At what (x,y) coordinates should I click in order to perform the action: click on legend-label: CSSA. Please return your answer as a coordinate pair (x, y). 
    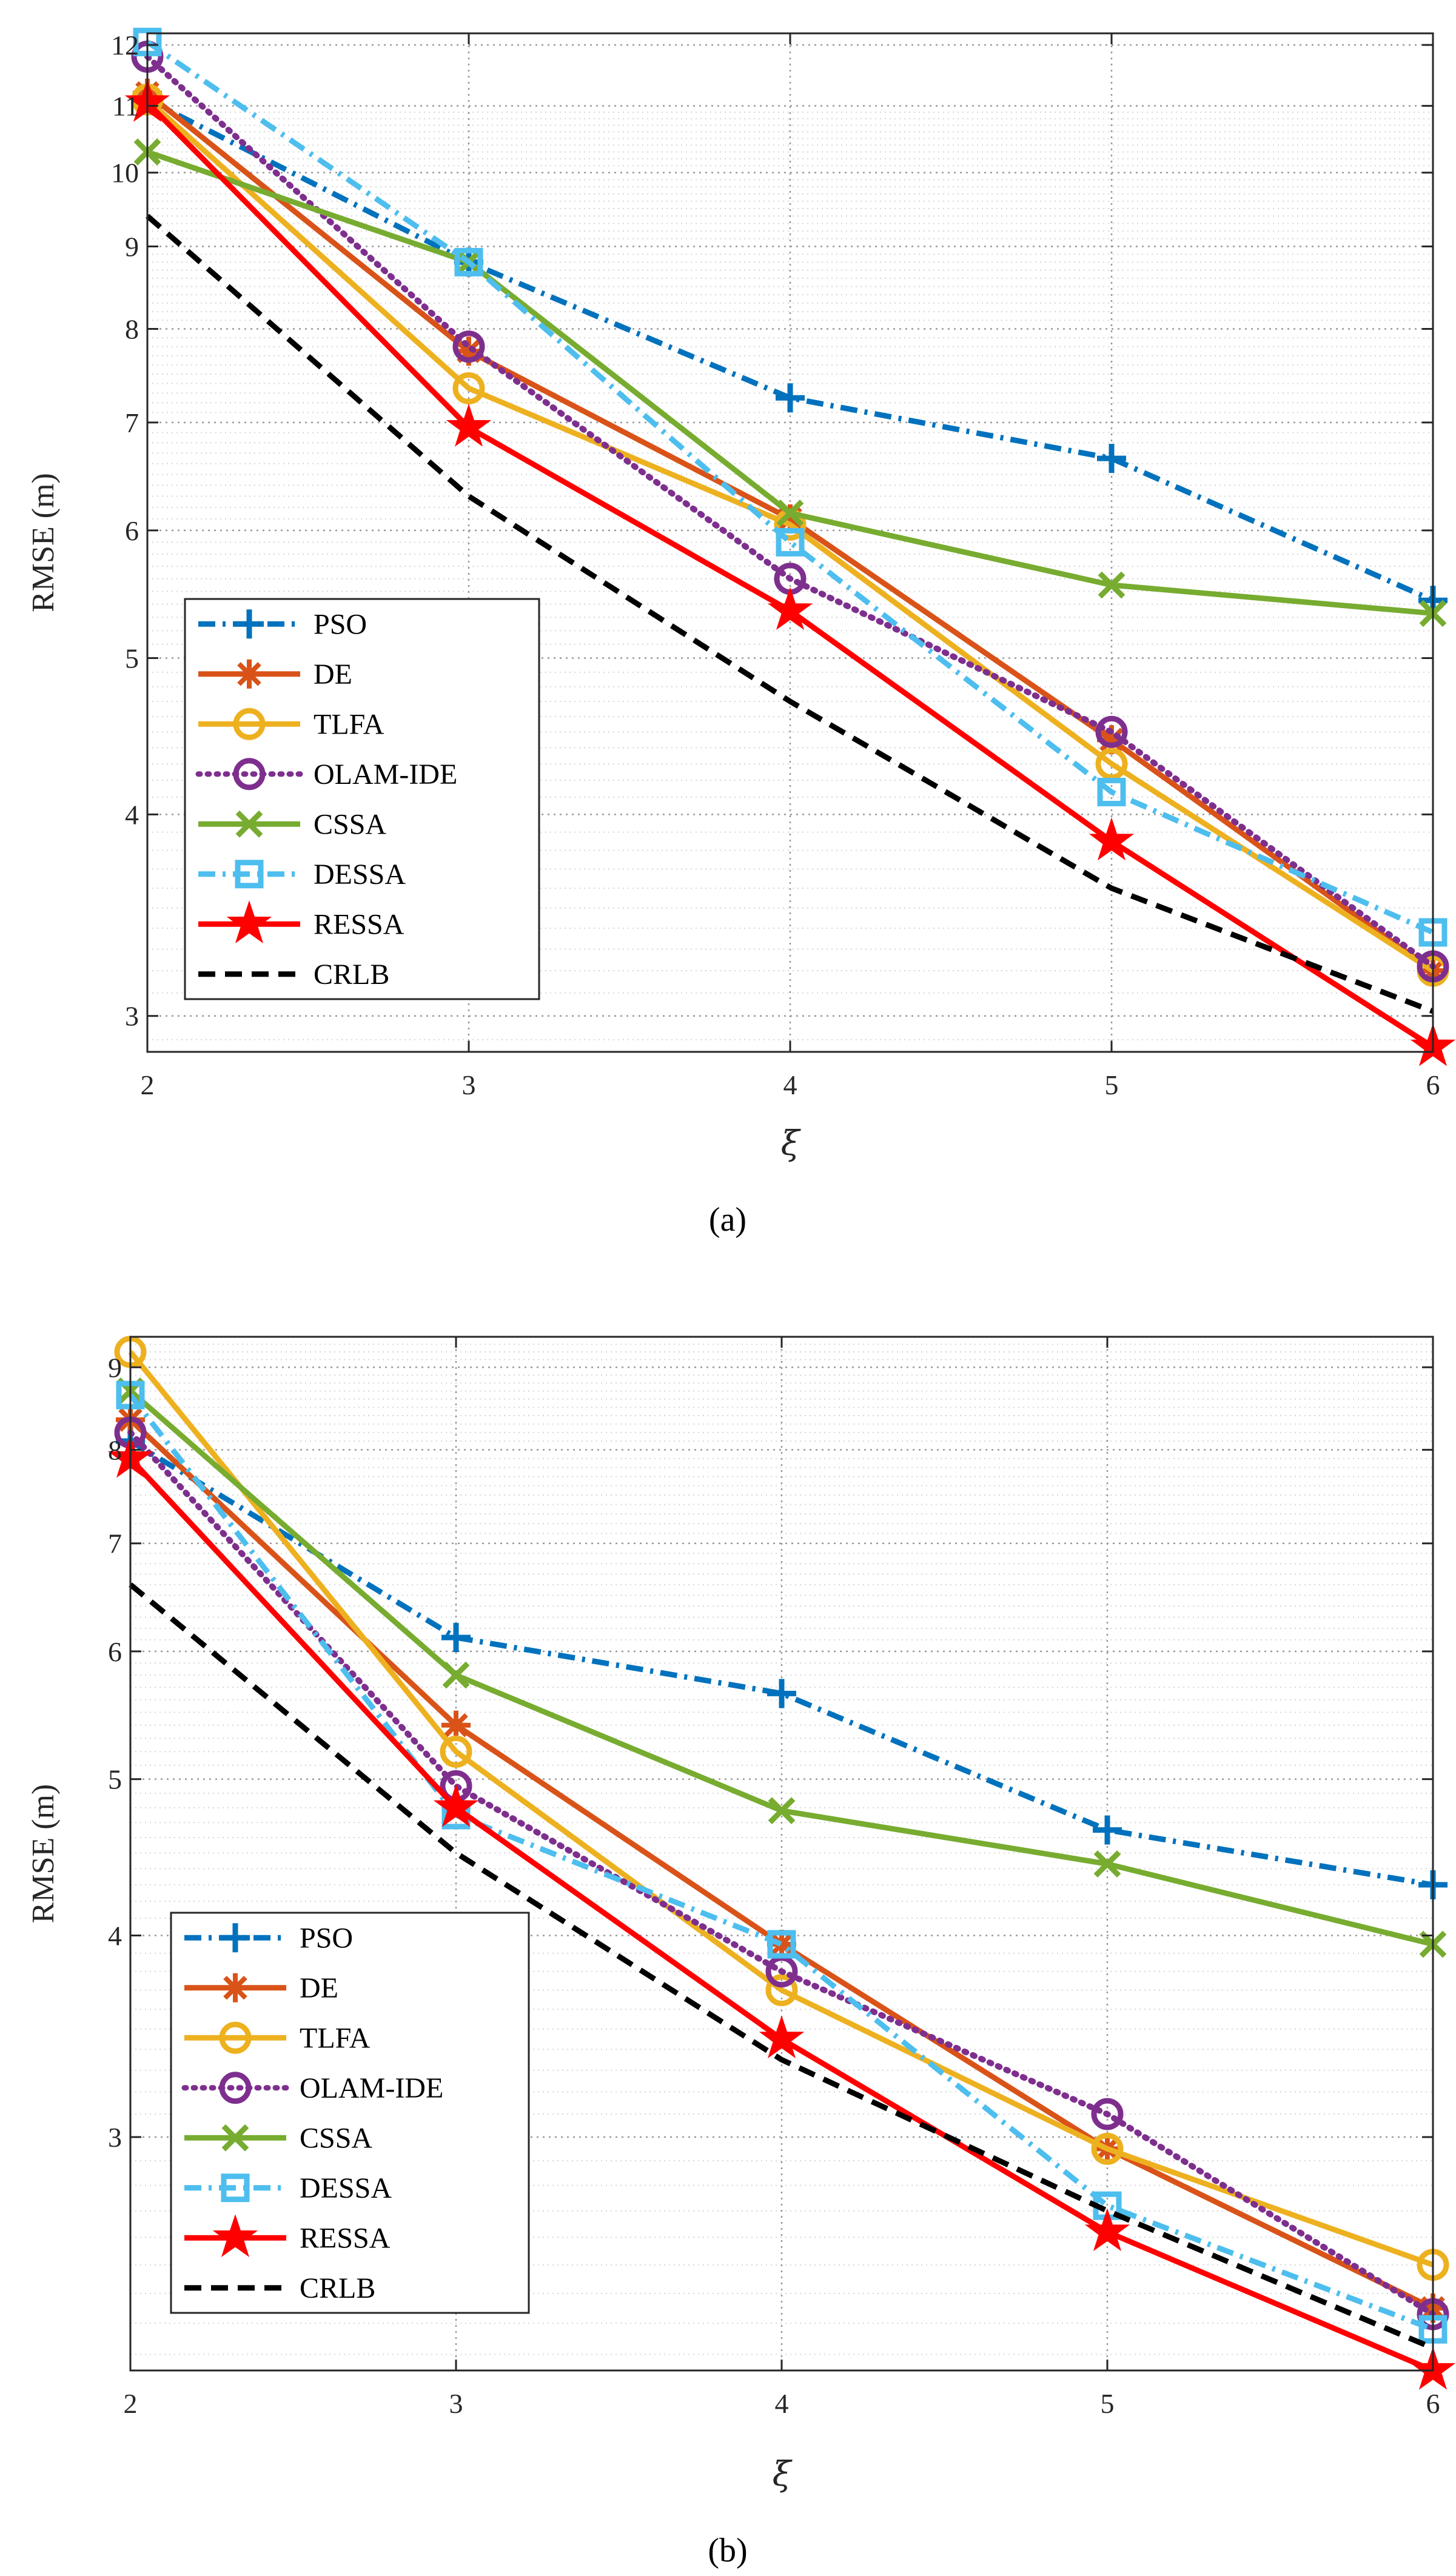
    Looking at the image, I should click on (350, 824).